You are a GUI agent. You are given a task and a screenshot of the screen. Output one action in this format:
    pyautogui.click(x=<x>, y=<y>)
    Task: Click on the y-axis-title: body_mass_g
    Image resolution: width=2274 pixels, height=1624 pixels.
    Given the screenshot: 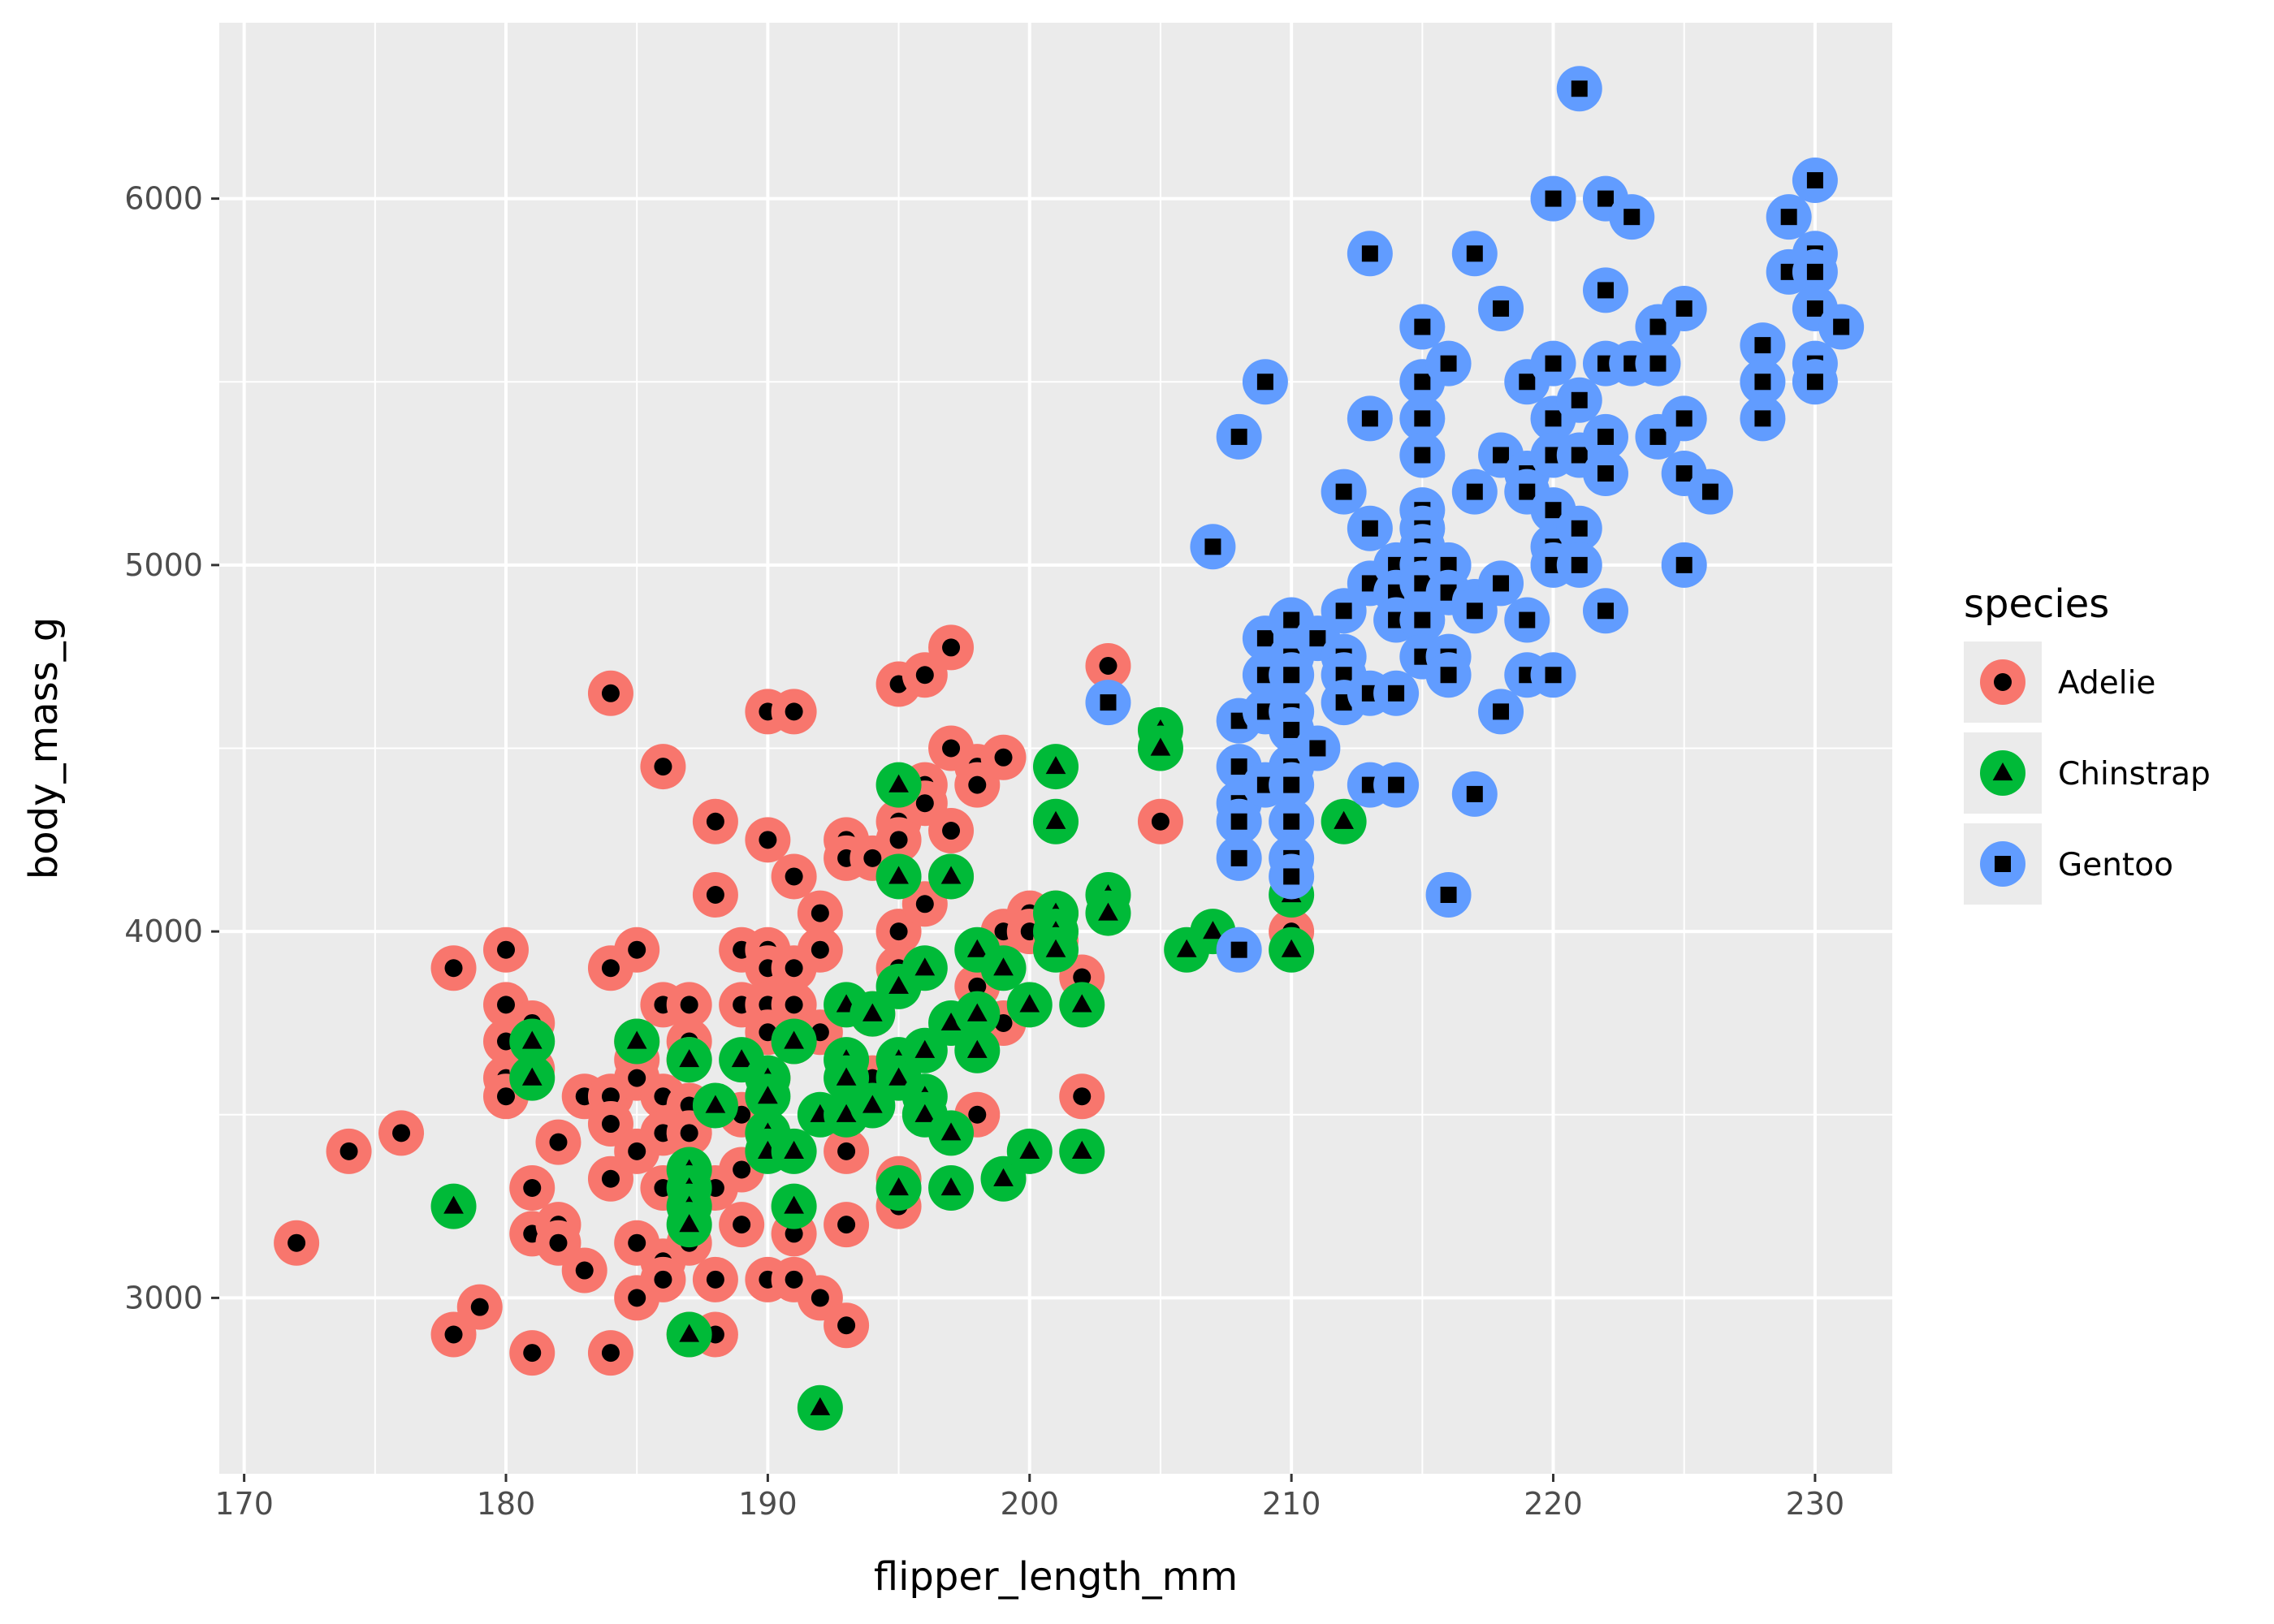 What is the action you would take?
    pyautogui.click(x=44, y=748)
    